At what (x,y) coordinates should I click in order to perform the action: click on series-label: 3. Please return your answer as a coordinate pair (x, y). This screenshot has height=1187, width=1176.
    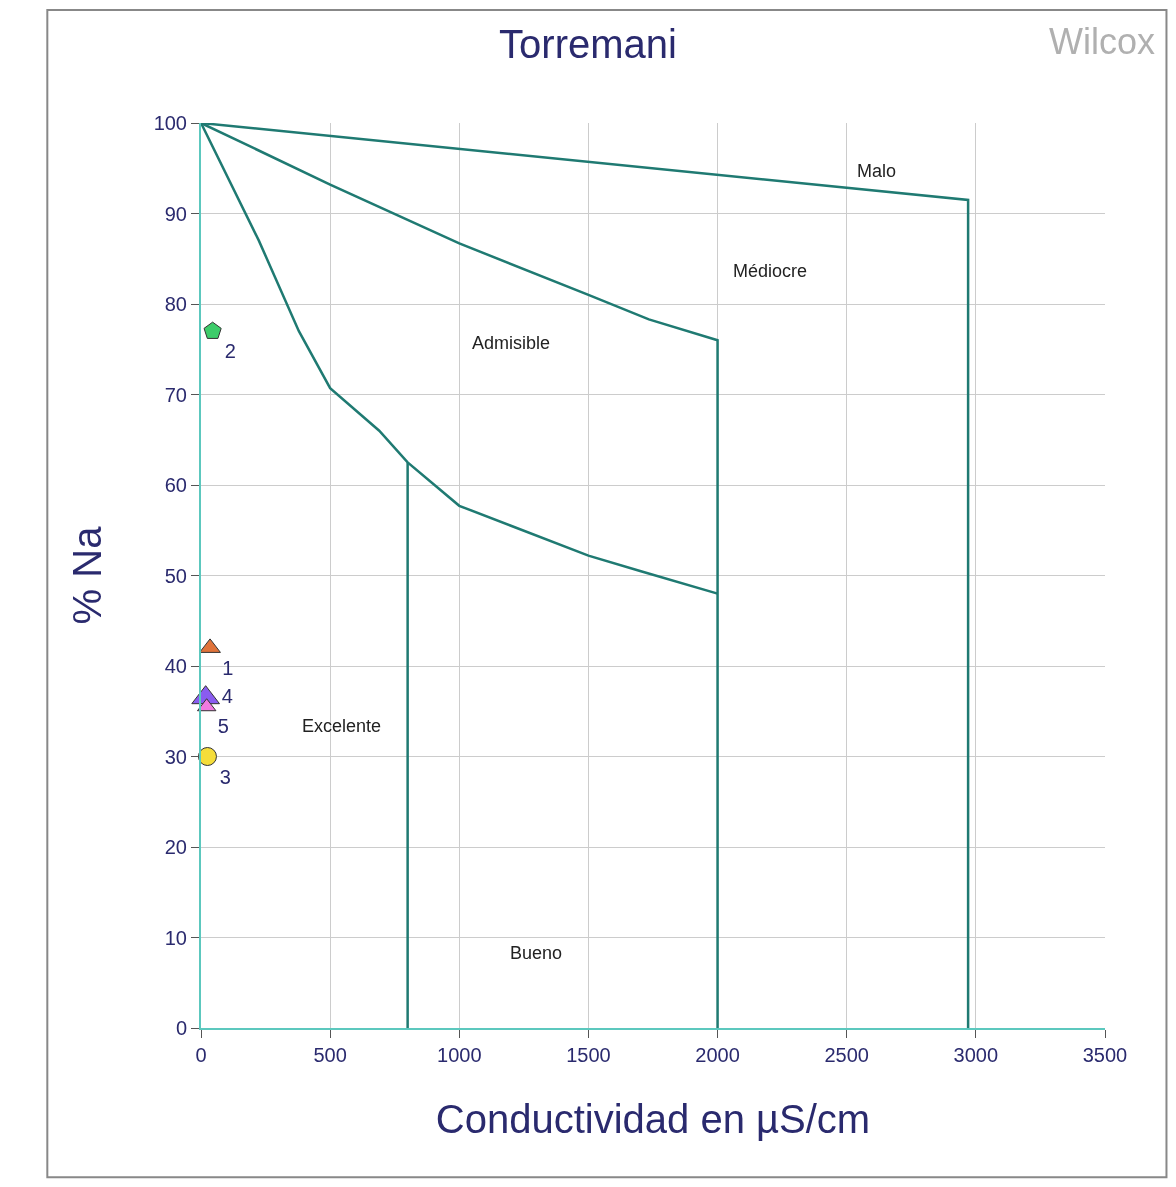
    Looking at the image, I should click on (225, 776).